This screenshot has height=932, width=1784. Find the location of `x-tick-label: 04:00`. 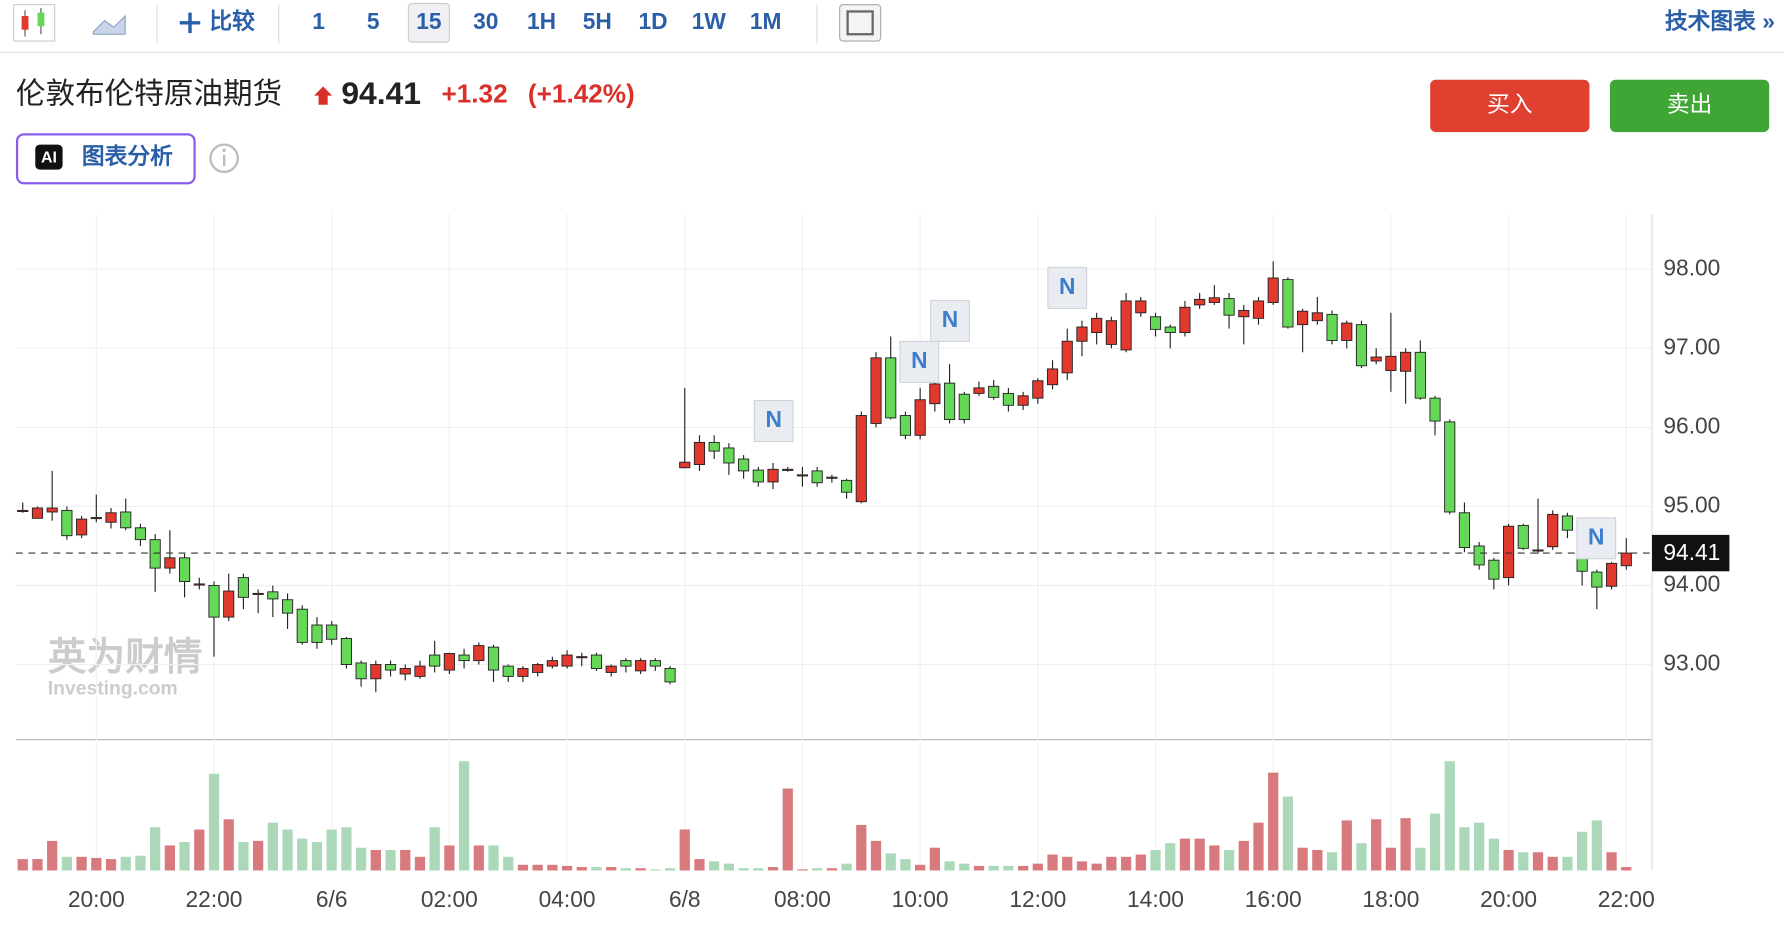

x-tick-label: 04:00 is located at coordinates (567, 899).